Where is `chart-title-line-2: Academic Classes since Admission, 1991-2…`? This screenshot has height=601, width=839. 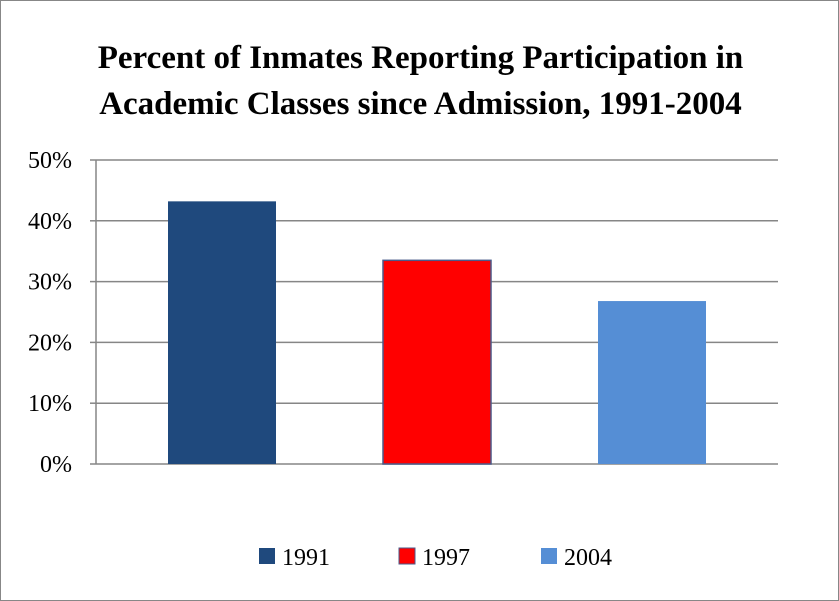 chart-title-line-2: Academic Classes since Admission, 1991-2… is located at coordinates (420, 104).